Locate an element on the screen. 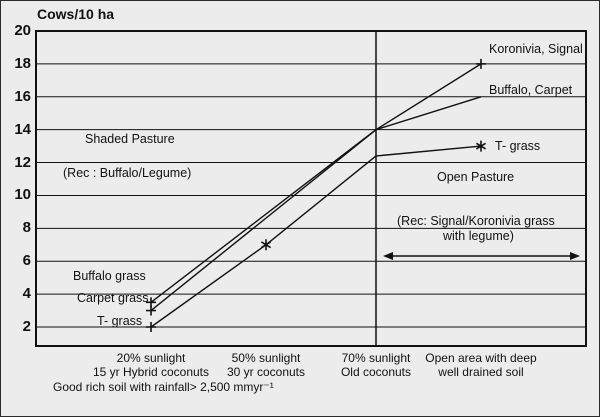 The height and width of the screenshot is (417, 600). arrow-head-left is located at coordinates (388, 256).